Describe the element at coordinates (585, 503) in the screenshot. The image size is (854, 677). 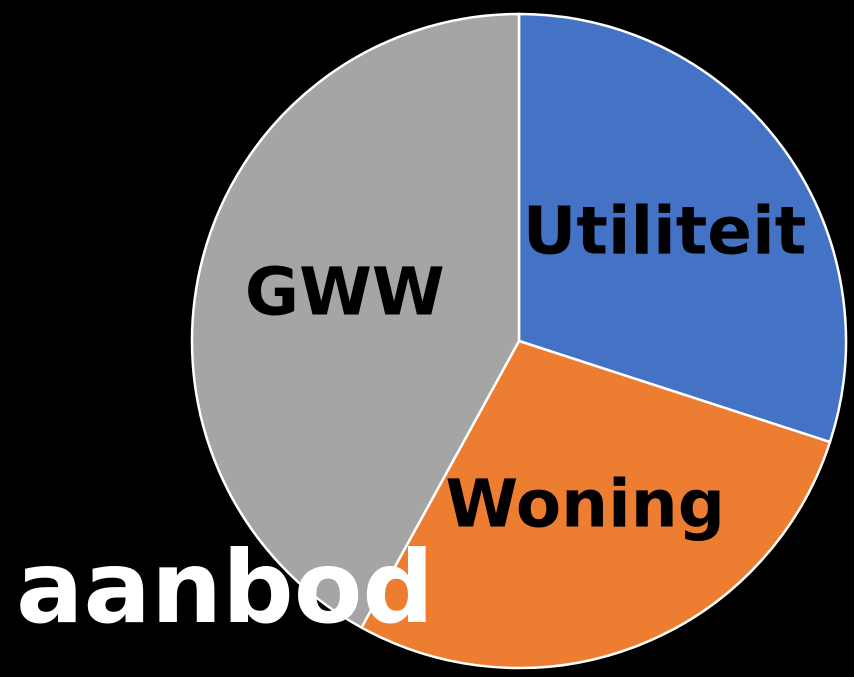
I see `slice-label: Woning` at that location.